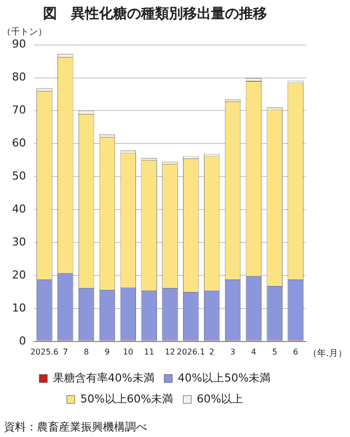  I want to click on y-tick-label: 20, so click(19, 275).